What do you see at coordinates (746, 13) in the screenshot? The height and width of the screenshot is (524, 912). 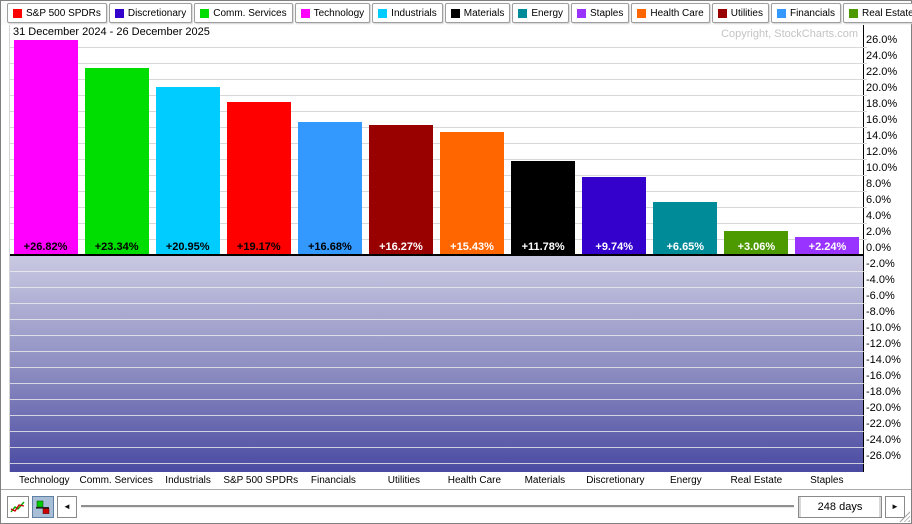 I see `legend-item-label: Utilities` at bounding box center [746, 13].